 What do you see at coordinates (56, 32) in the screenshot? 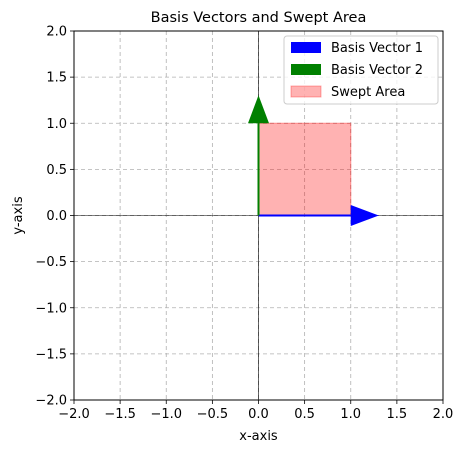
I see `y-tick-label-8: 2.0` at bounding box center [56, 32].